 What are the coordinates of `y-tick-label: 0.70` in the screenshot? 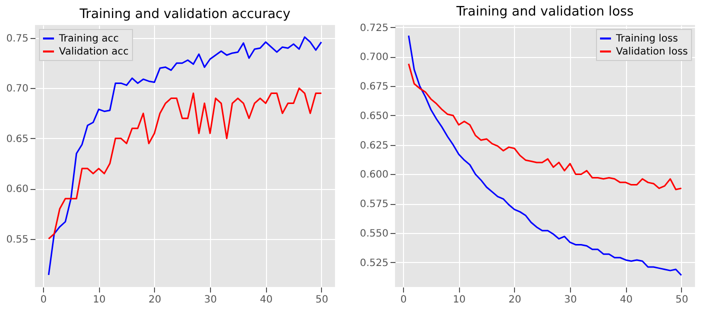 It's located at (17, 89).